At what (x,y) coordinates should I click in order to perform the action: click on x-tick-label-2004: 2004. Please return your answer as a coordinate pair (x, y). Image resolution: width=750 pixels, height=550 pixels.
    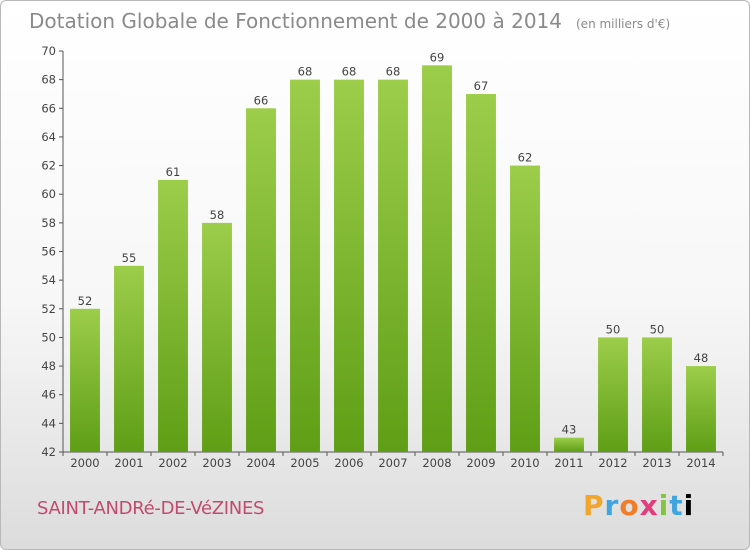
    Looking at the image, I should click on (260, 463).